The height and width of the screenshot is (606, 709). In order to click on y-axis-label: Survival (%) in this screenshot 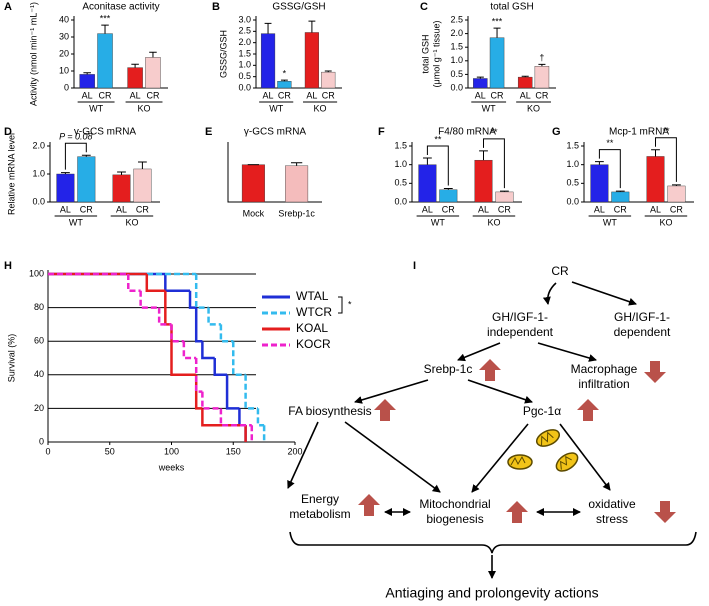, I will do `click(11, 358)`.